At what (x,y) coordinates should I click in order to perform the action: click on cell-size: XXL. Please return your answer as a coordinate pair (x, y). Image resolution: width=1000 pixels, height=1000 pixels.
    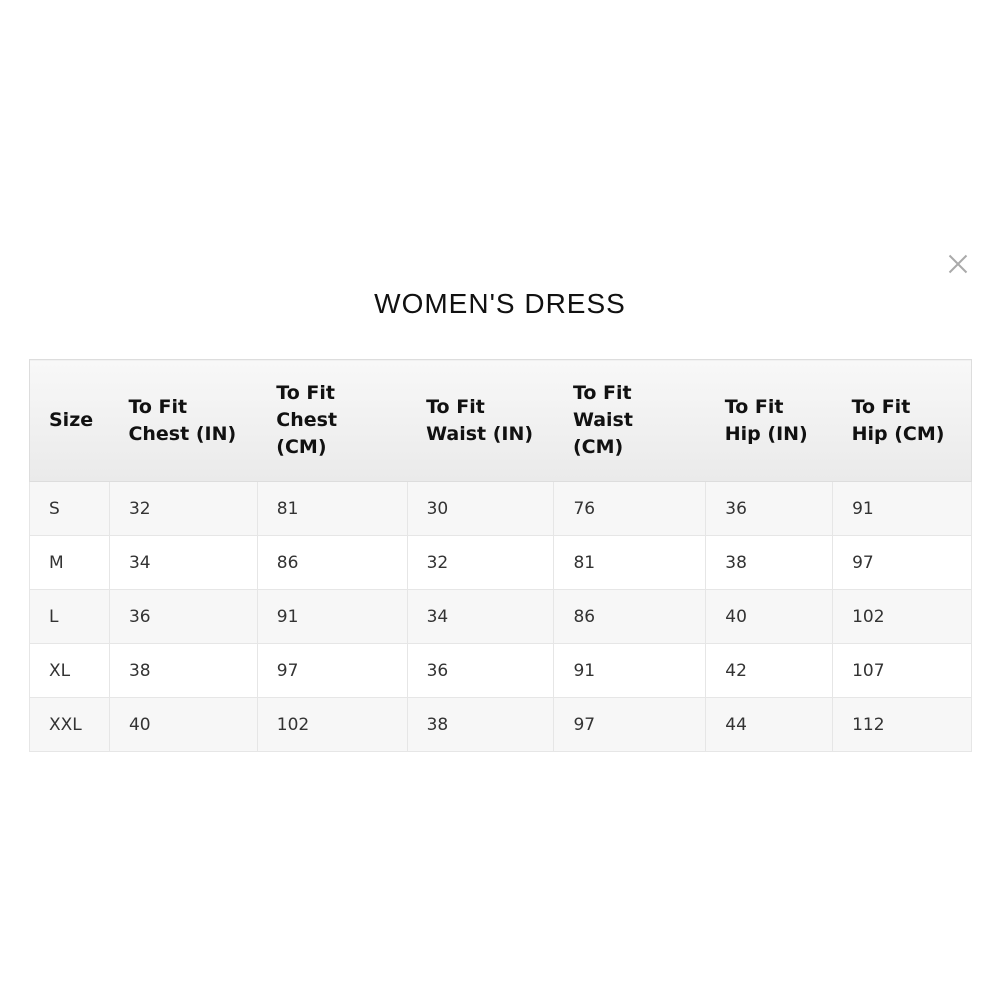
    Looking at the image, I should click on (69, 724).